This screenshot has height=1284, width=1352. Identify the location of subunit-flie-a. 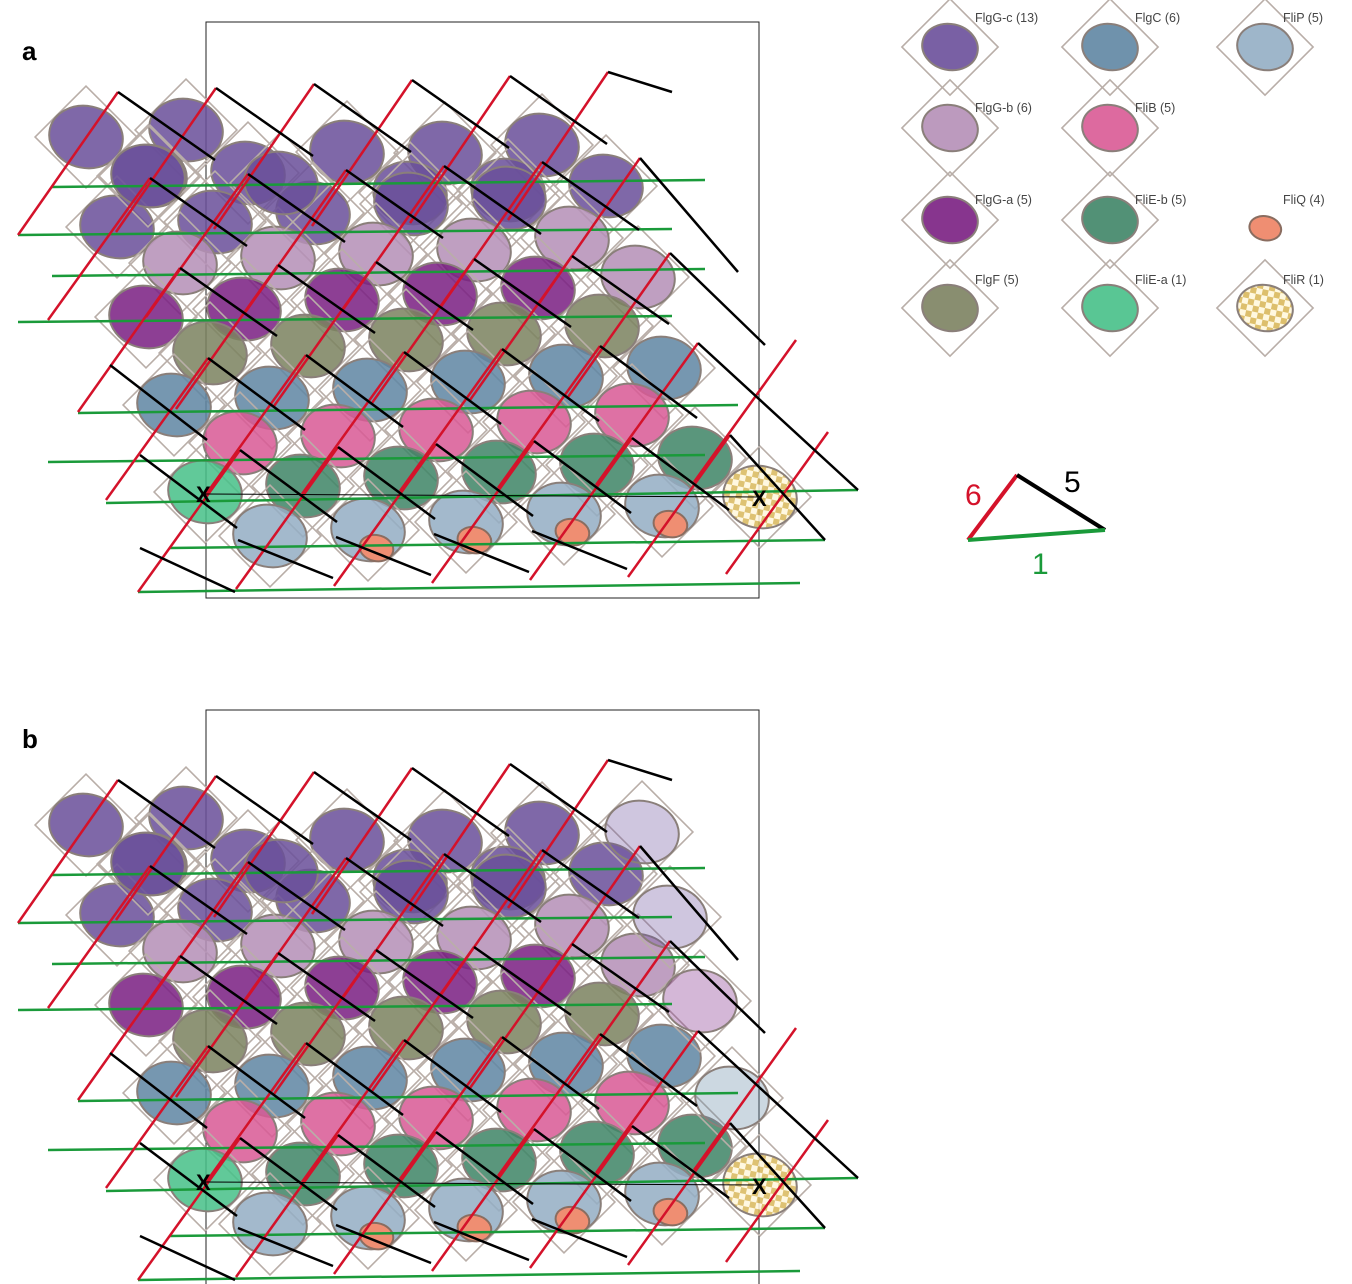
(205, 492).